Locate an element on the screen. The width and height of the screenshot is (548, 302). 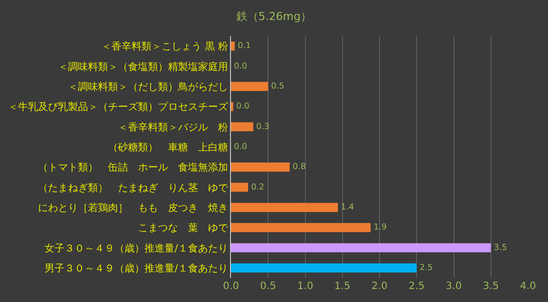
data-label: 0.2 is located at coordinates (257, 186).